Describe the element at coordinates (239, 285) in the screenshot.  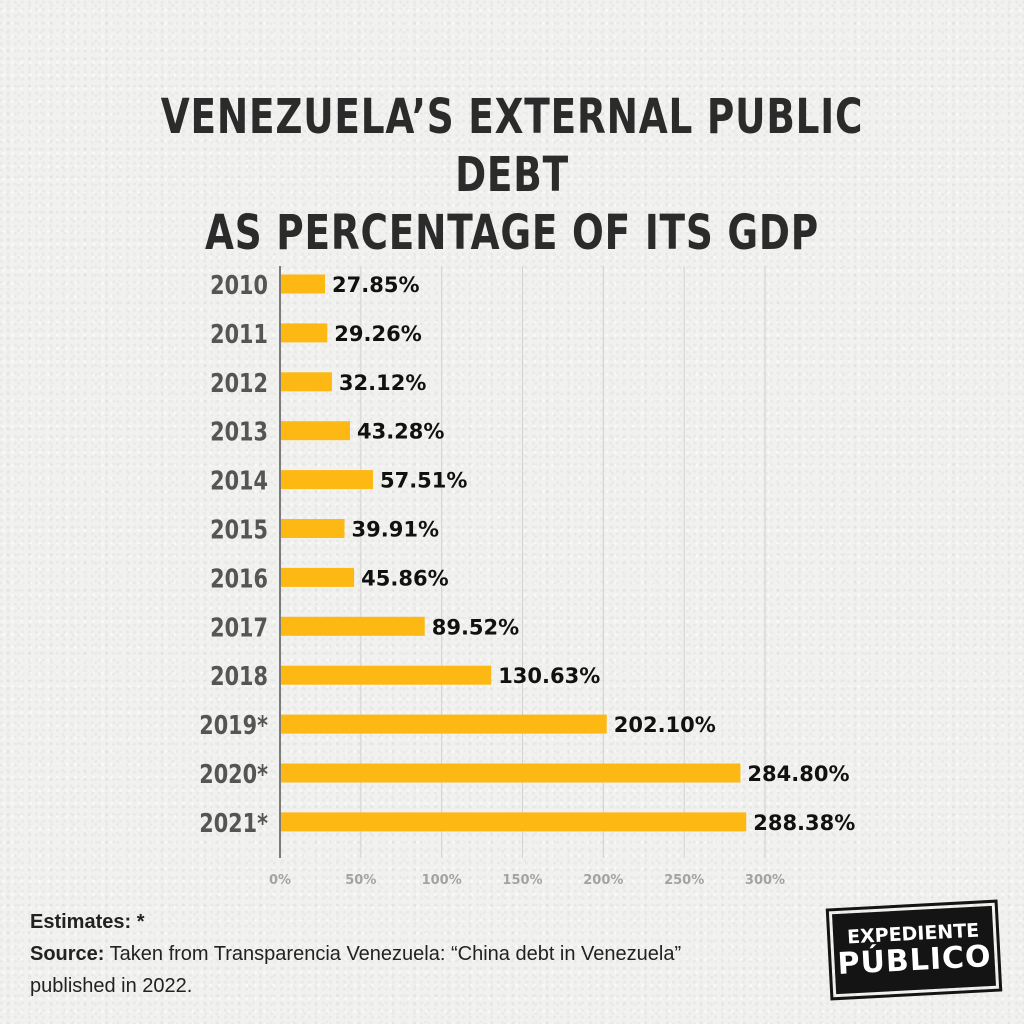
I see `category-label: 2010` at that location.